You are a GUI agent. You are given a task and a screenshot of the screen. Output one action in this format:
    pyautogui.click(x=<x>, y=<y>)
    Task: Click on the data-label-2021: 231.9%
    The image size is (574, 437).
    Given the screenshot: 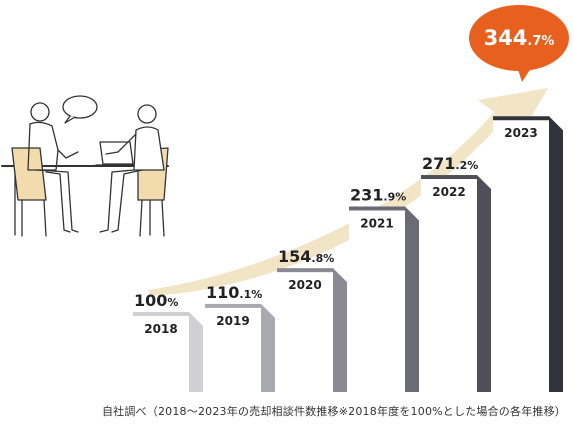 What is the action you would take?
    pyautogui.click(x=378, y=194)
    